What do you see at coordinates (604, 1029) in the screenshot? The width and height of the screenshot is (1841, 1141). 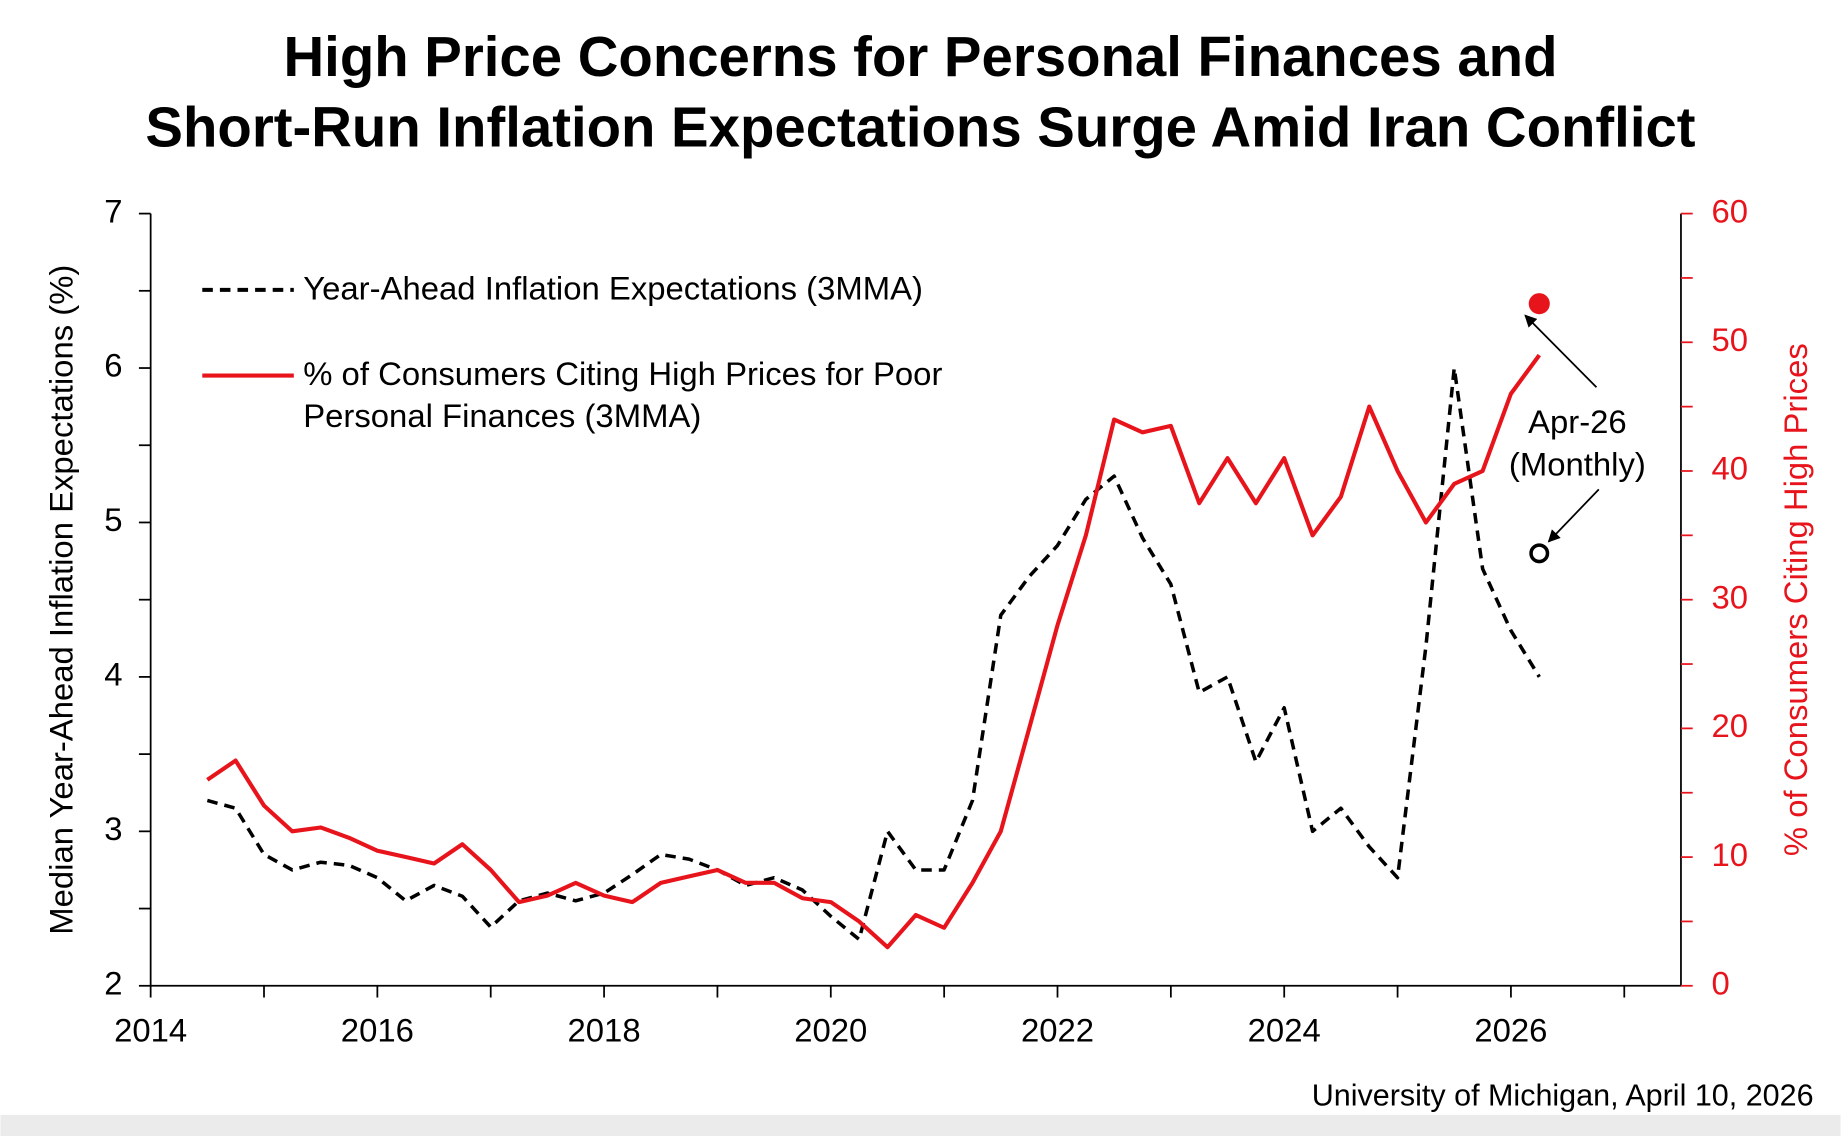 I see `x-tick-label: 2018` at bounding box center [604, 1029].